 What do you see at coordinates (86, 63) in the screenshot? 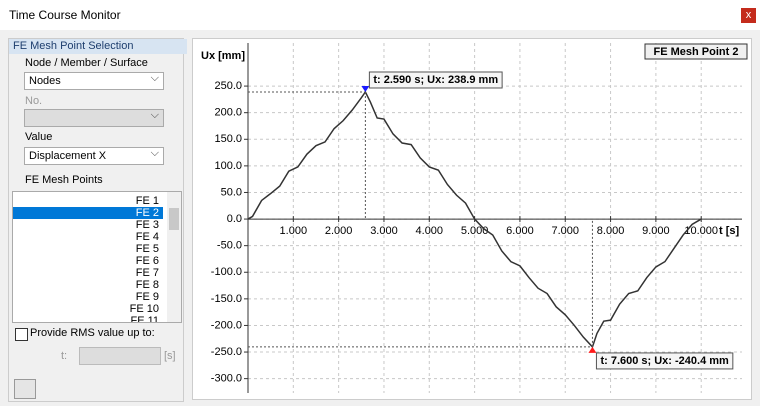
I see `label: Node / Member / Surface` at bounding box center [86, 63].